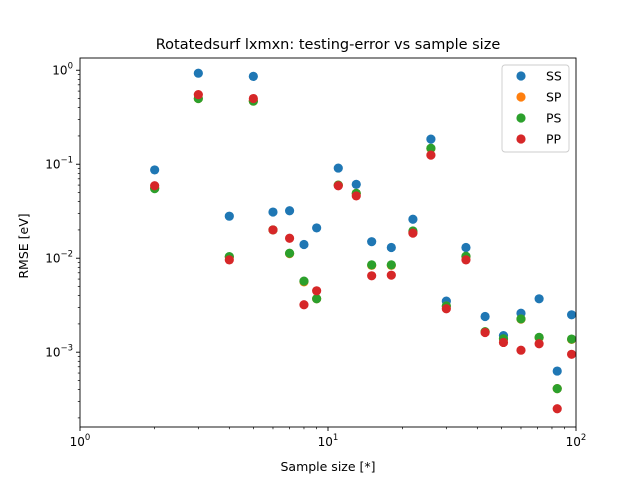 The image size is (640, 480). I want to click on legend-label-pp: PP, so click(554, 139).